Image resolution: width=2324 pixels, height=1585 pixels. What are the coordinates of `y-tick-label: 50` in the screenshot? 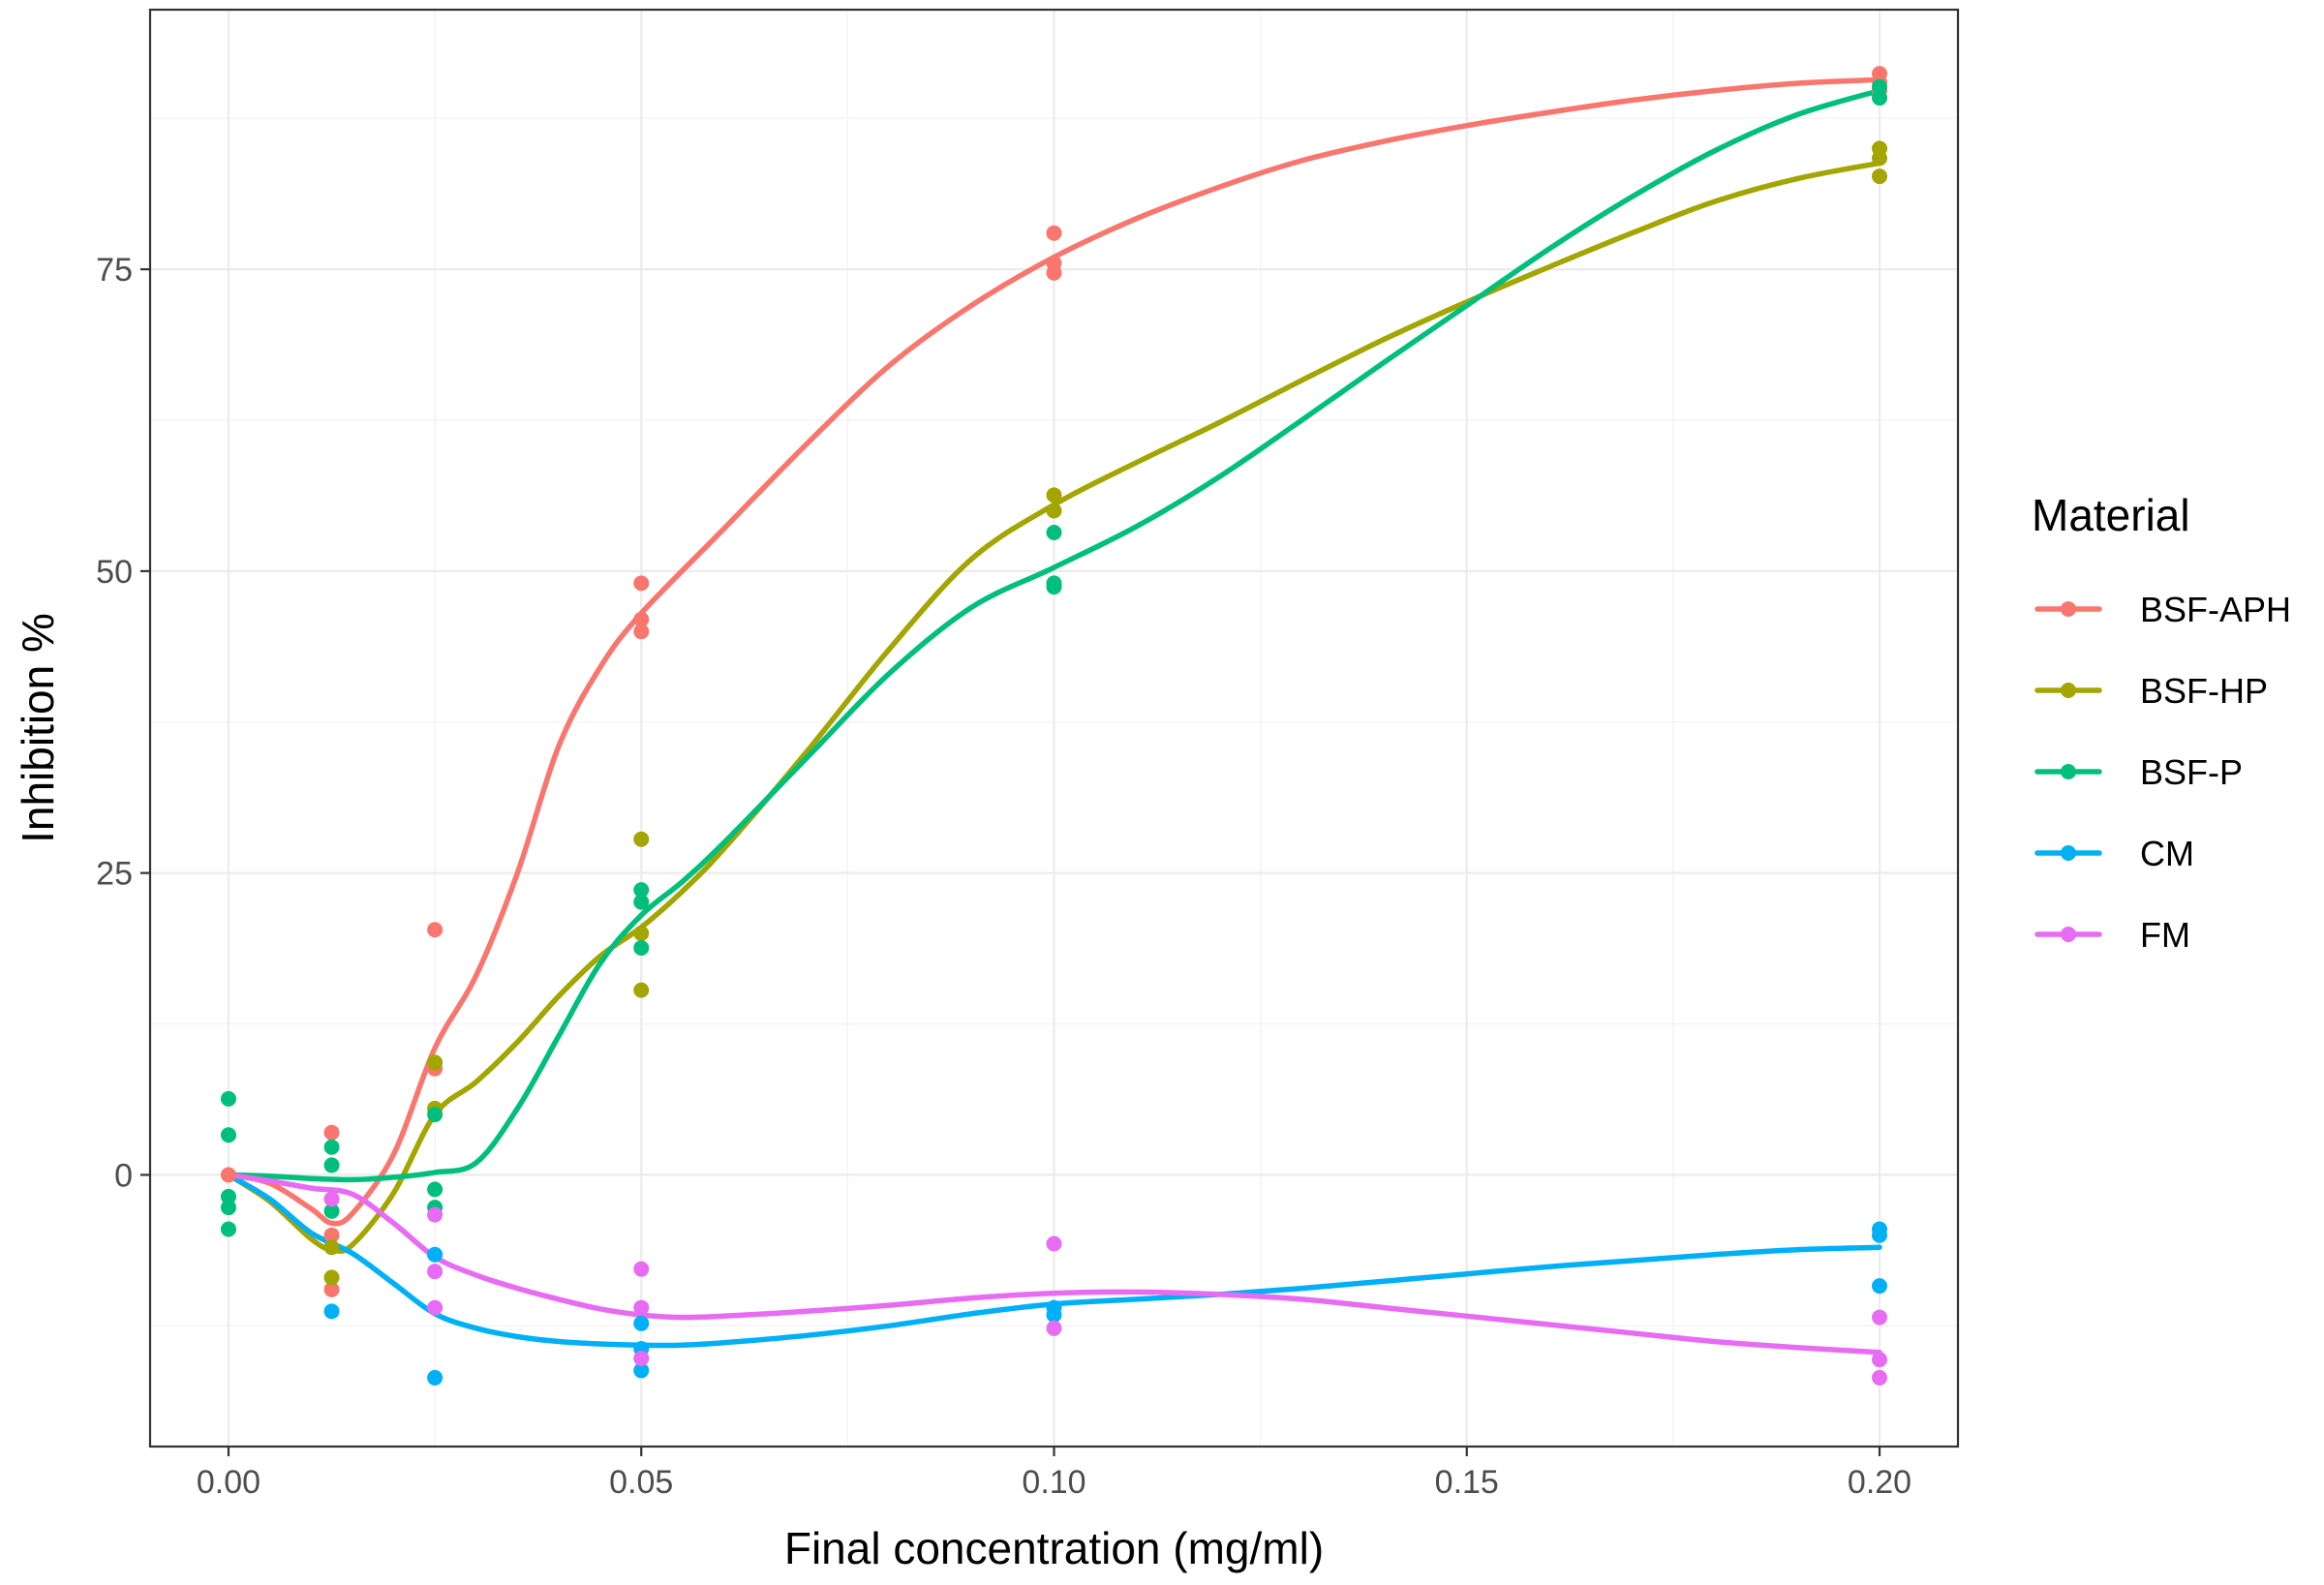 It's located at (115, 572).